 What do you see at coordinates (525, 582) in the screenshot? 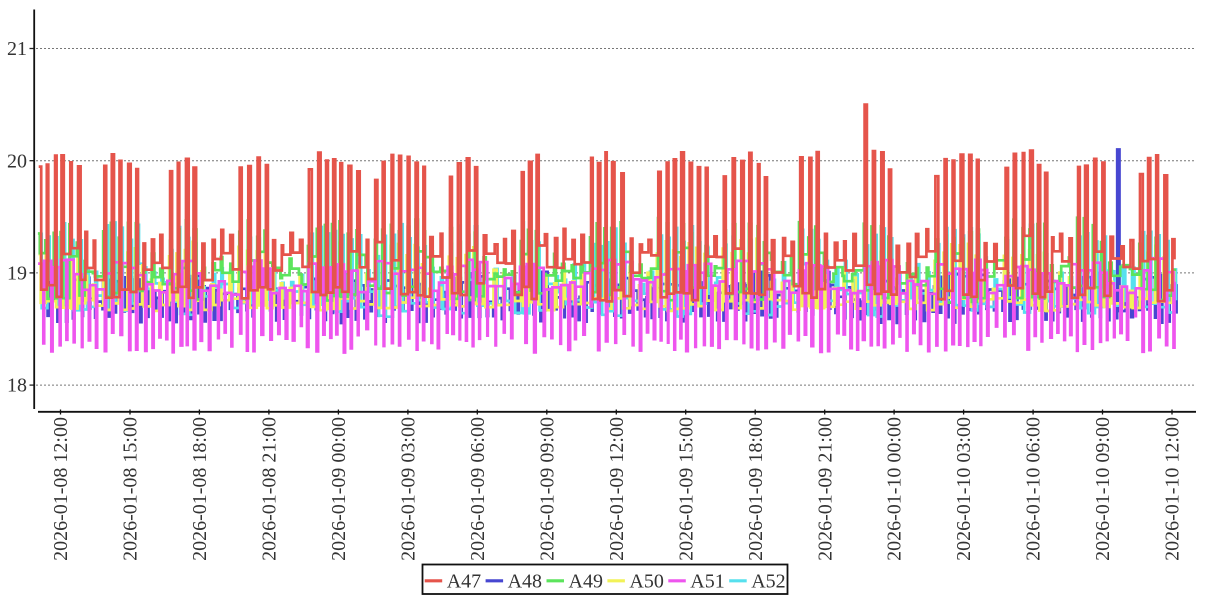
I see `svg-text: A48` at bounding box center [525, 582].